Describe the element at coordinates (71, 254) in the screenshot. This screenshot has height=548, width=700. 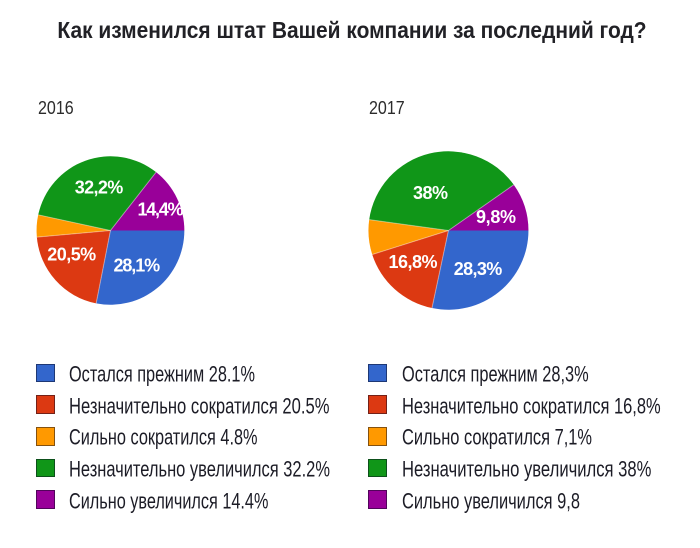
I see `svg-text: 20,5%` at that location.